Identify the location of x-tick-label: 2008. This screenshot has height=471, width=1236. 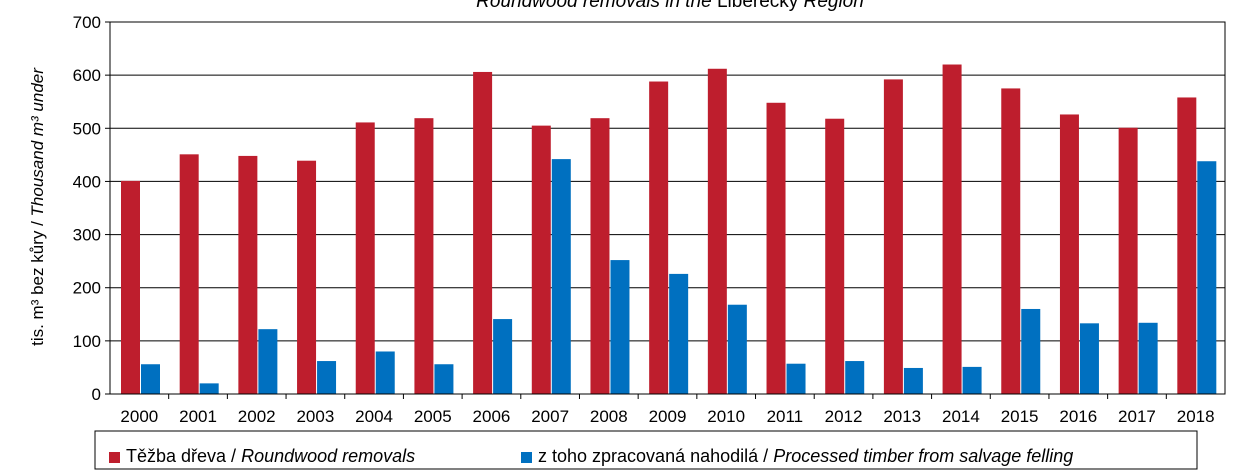
(609, 416).